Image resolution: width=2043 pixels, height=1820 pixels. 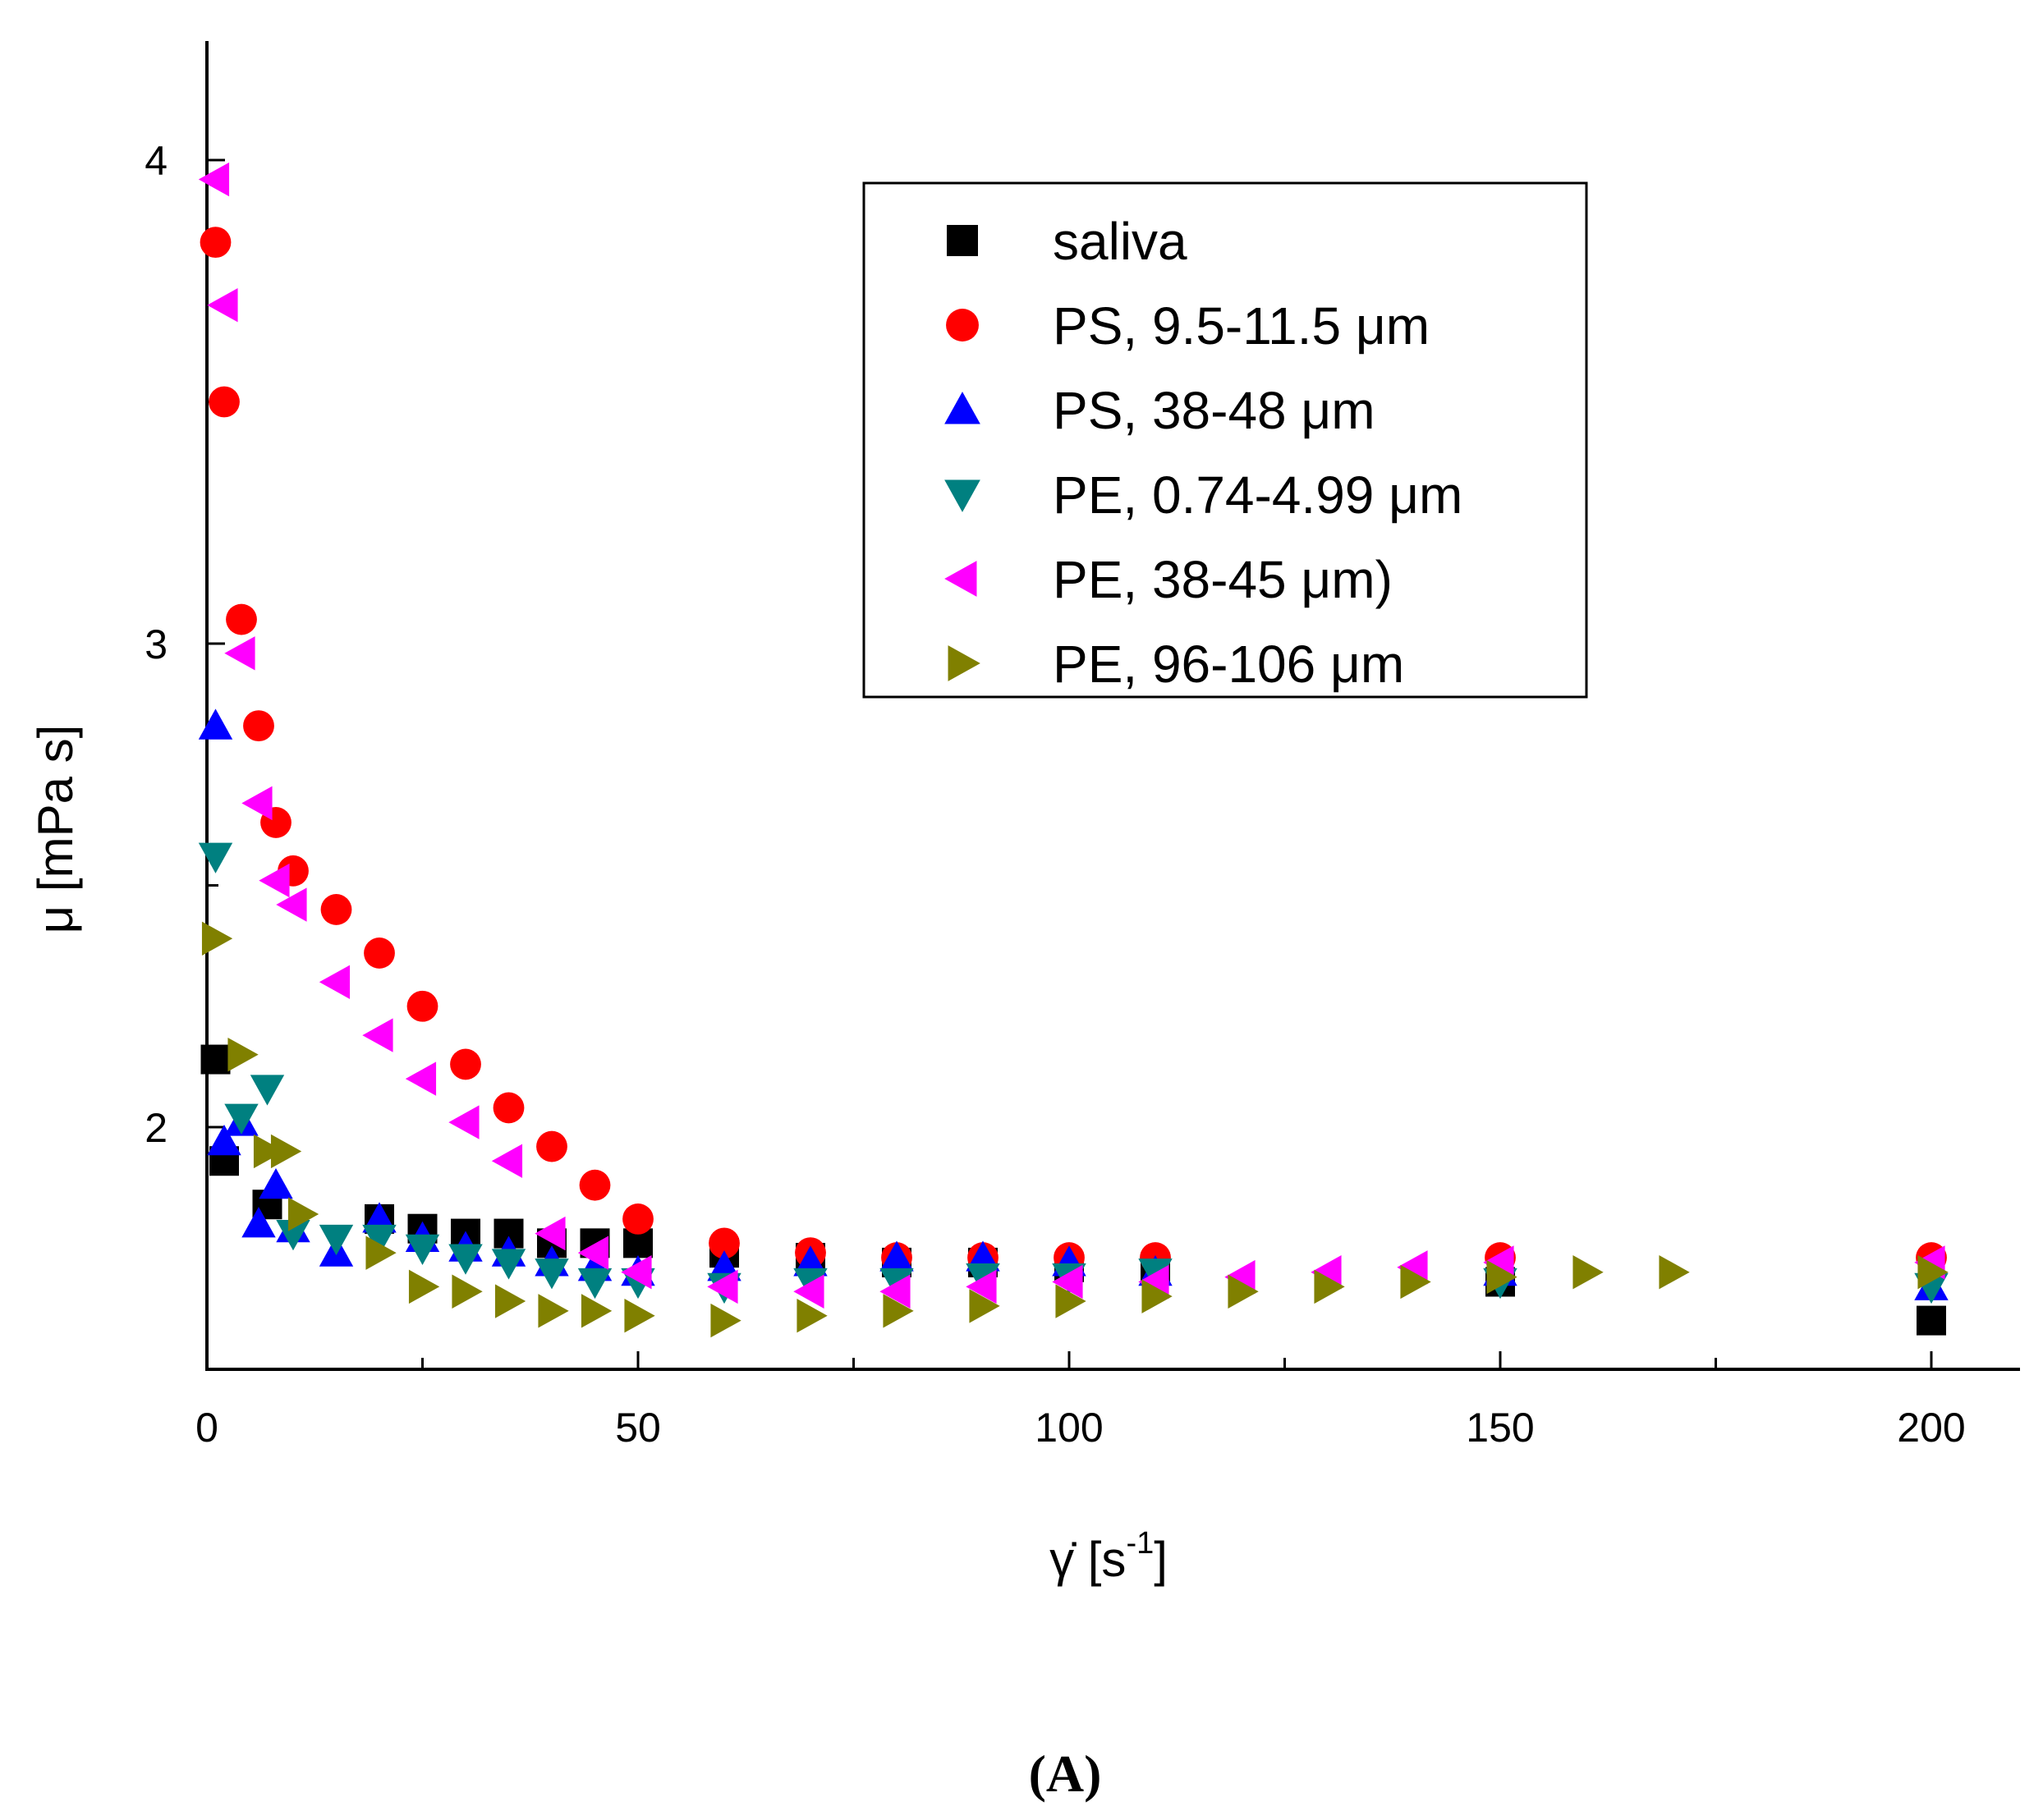 What do you see at coordinates (1161, 1559) in the screenshot?
I see `x-axis-title-close: ]` at bounding box center [1161, 1559].